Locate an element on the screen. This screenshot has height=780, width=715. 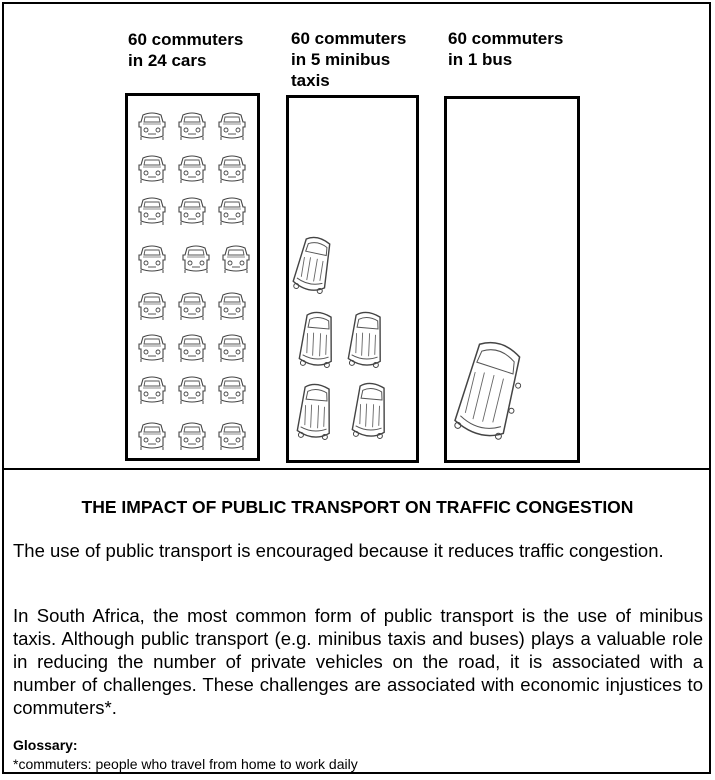
bus-column-label: 60 commuters in 1 bus is located at coordinates (506, 49).